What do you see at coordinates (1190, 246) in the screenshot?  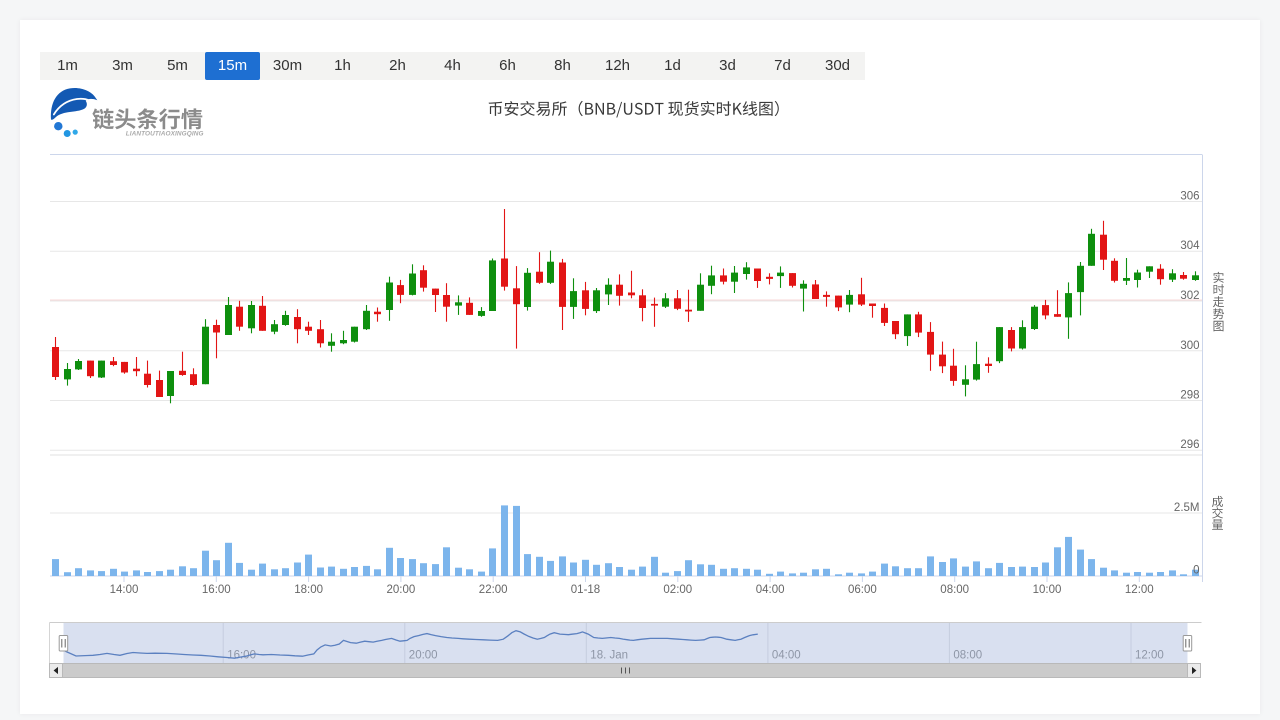 I see `svg-text: 304` at bounding box center [1190, 246].